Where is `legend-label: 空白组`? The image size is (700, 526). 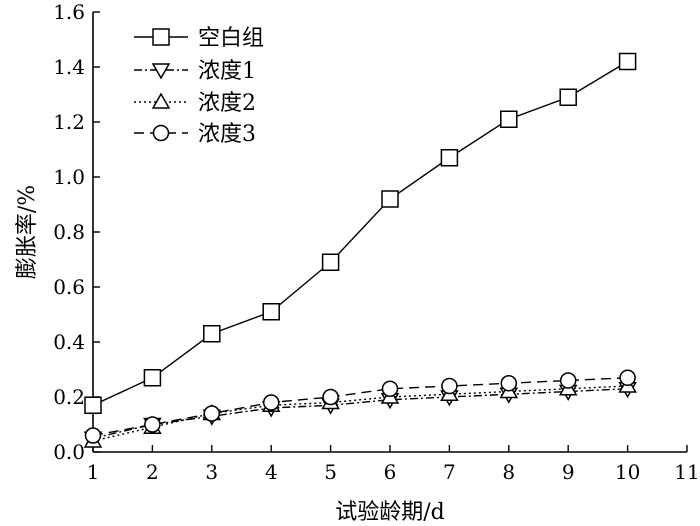
legend-label: 空白组 is located at coordinates (231, 38).